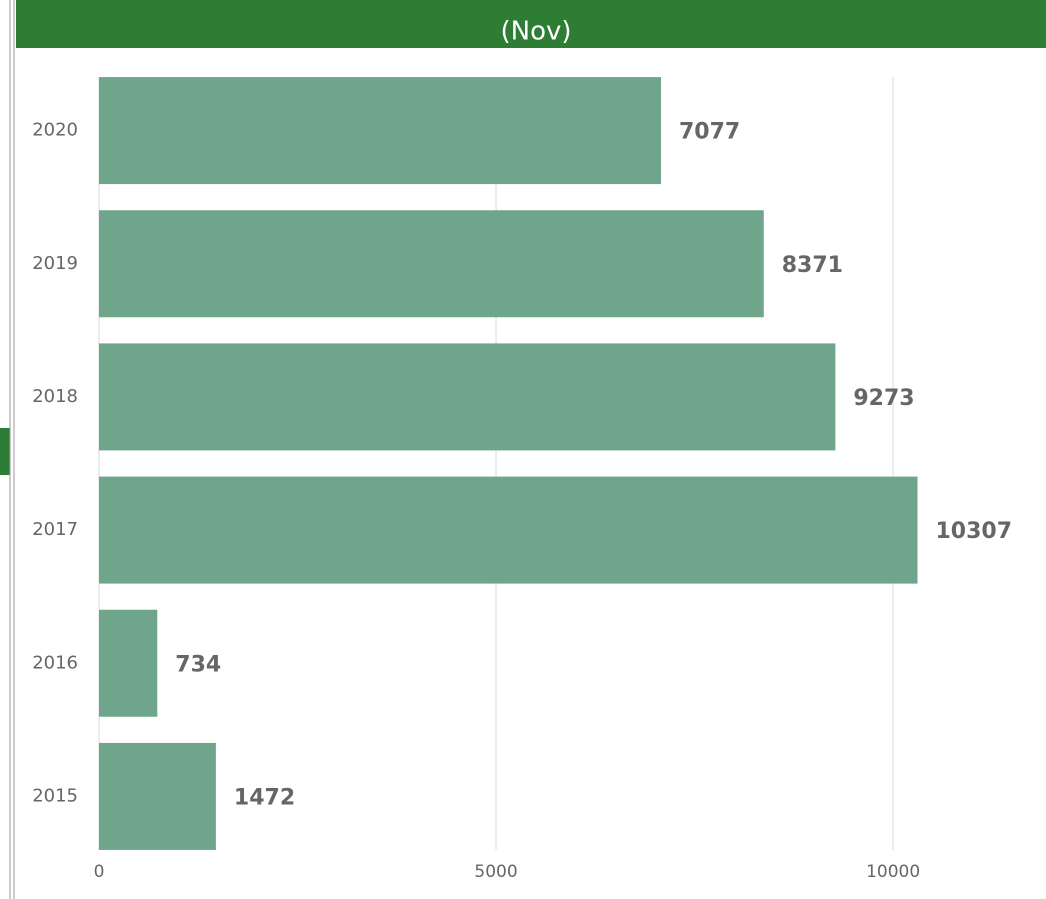 This screenshot has height=899, width=1046. What do you see at coordinates (55, 529) in the screenshot?
I see `y-tick-label: 2017` at bounding box center [55, 529].